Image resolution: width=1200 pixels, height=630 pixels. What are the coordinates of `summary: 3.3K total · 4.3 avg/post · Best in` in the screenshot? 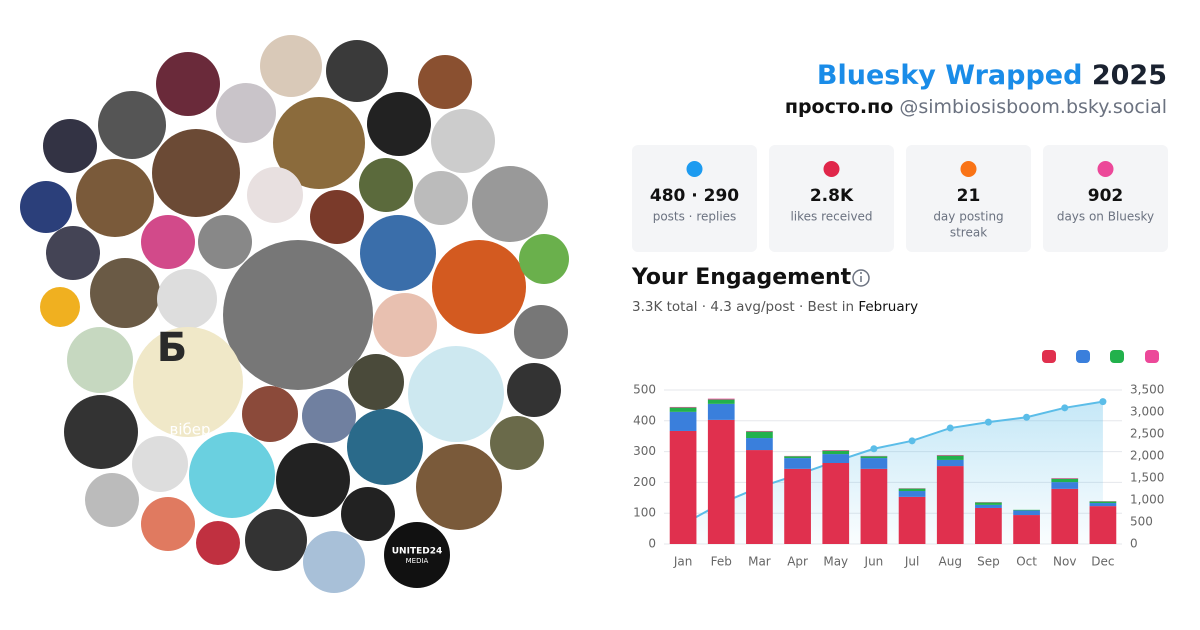 It's located at (743, 307).